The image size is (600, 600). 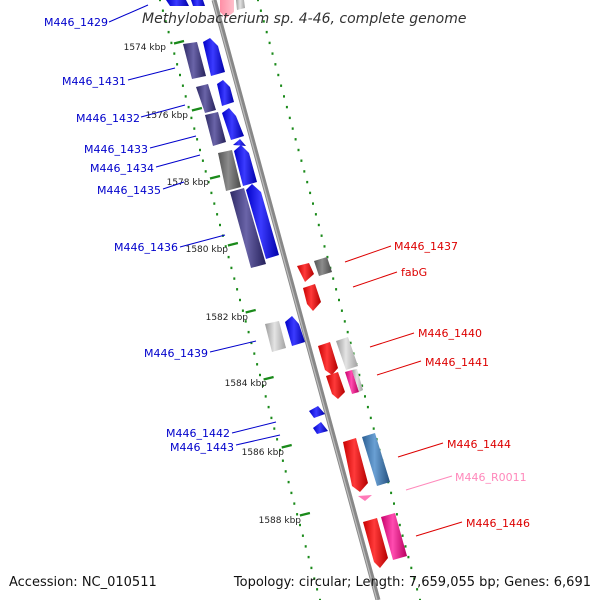 What do you see at coordinates (108, 118) in the screenshot?
I see `gene-label-M446-1432: M446_1432` at bounding box center [108, 118].